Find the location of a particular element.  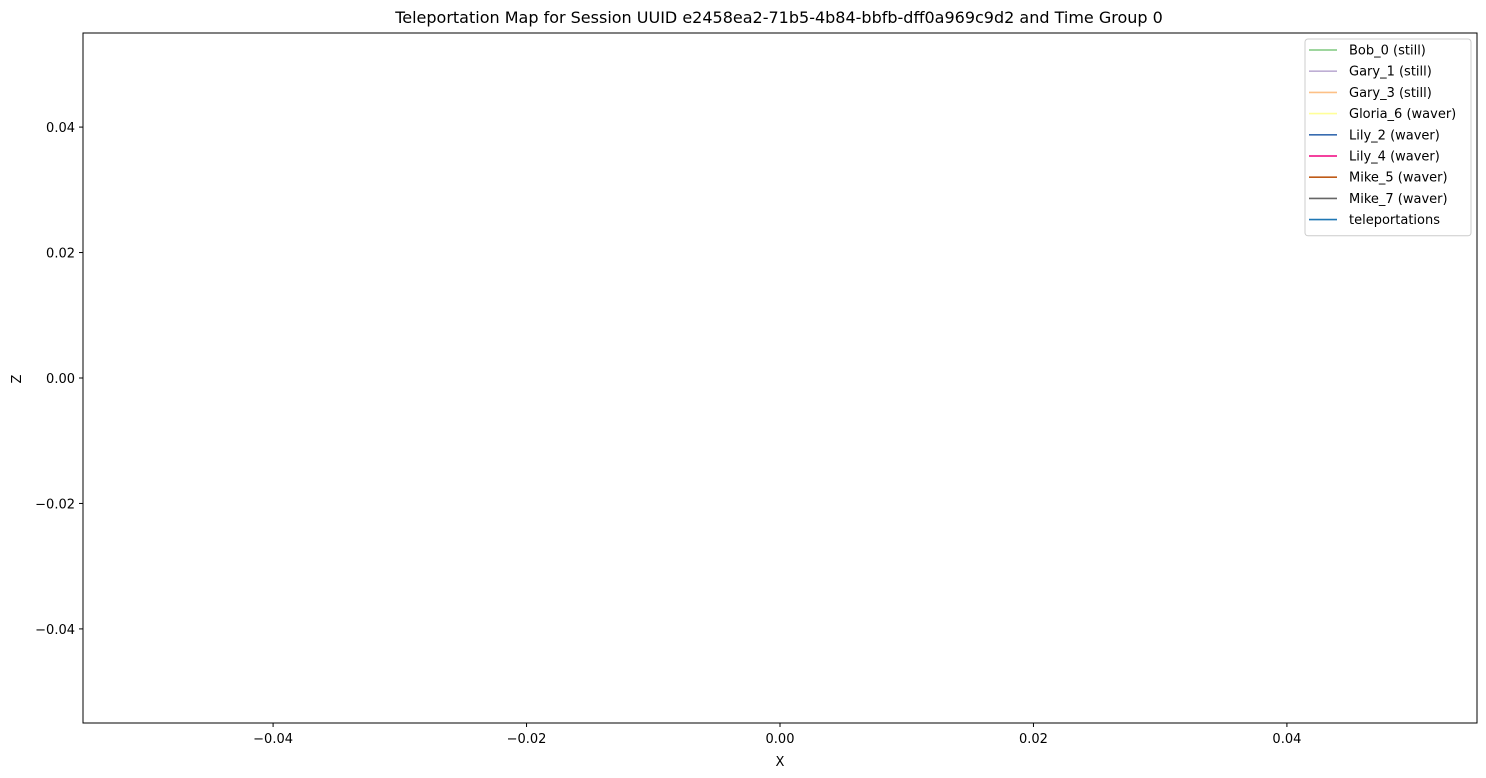

legend-entry-label: Lily_4 (waver) is located at coordinates (1394, 157).